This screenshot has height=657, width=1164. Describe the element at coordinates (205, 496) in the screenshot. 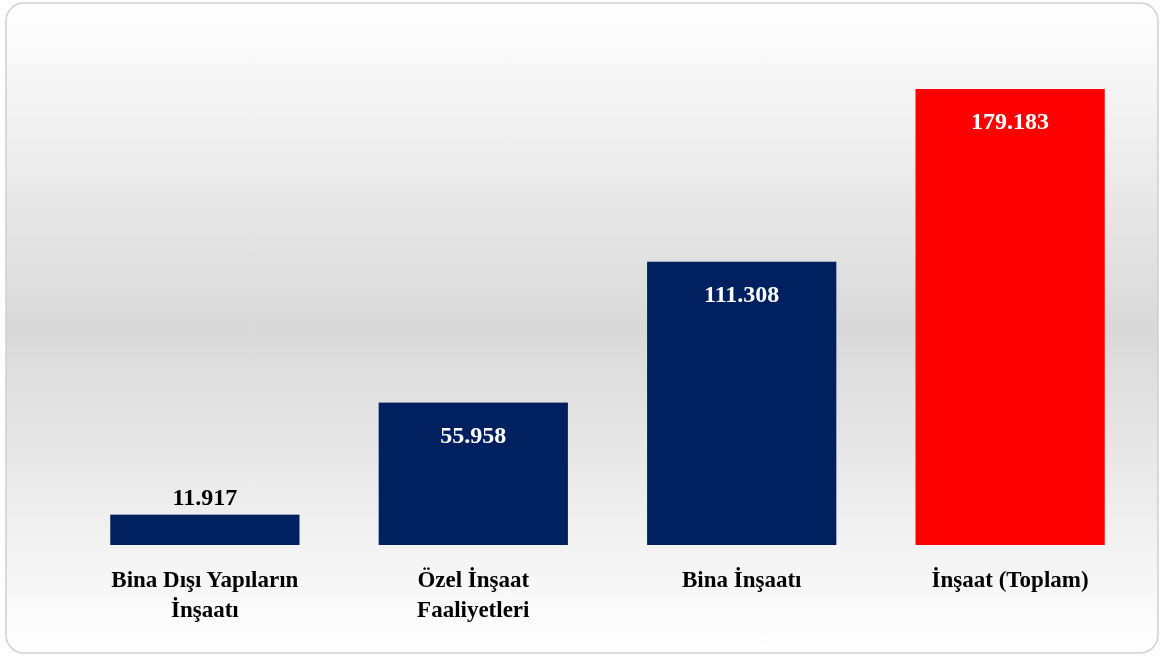

I see `data-label: 11.917` at that location.